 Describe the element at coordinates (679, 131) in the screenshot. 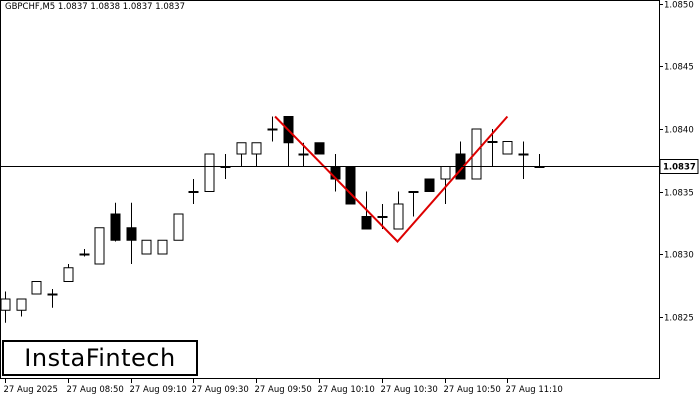

I see `y-tick-label: 1.0840` at that location.